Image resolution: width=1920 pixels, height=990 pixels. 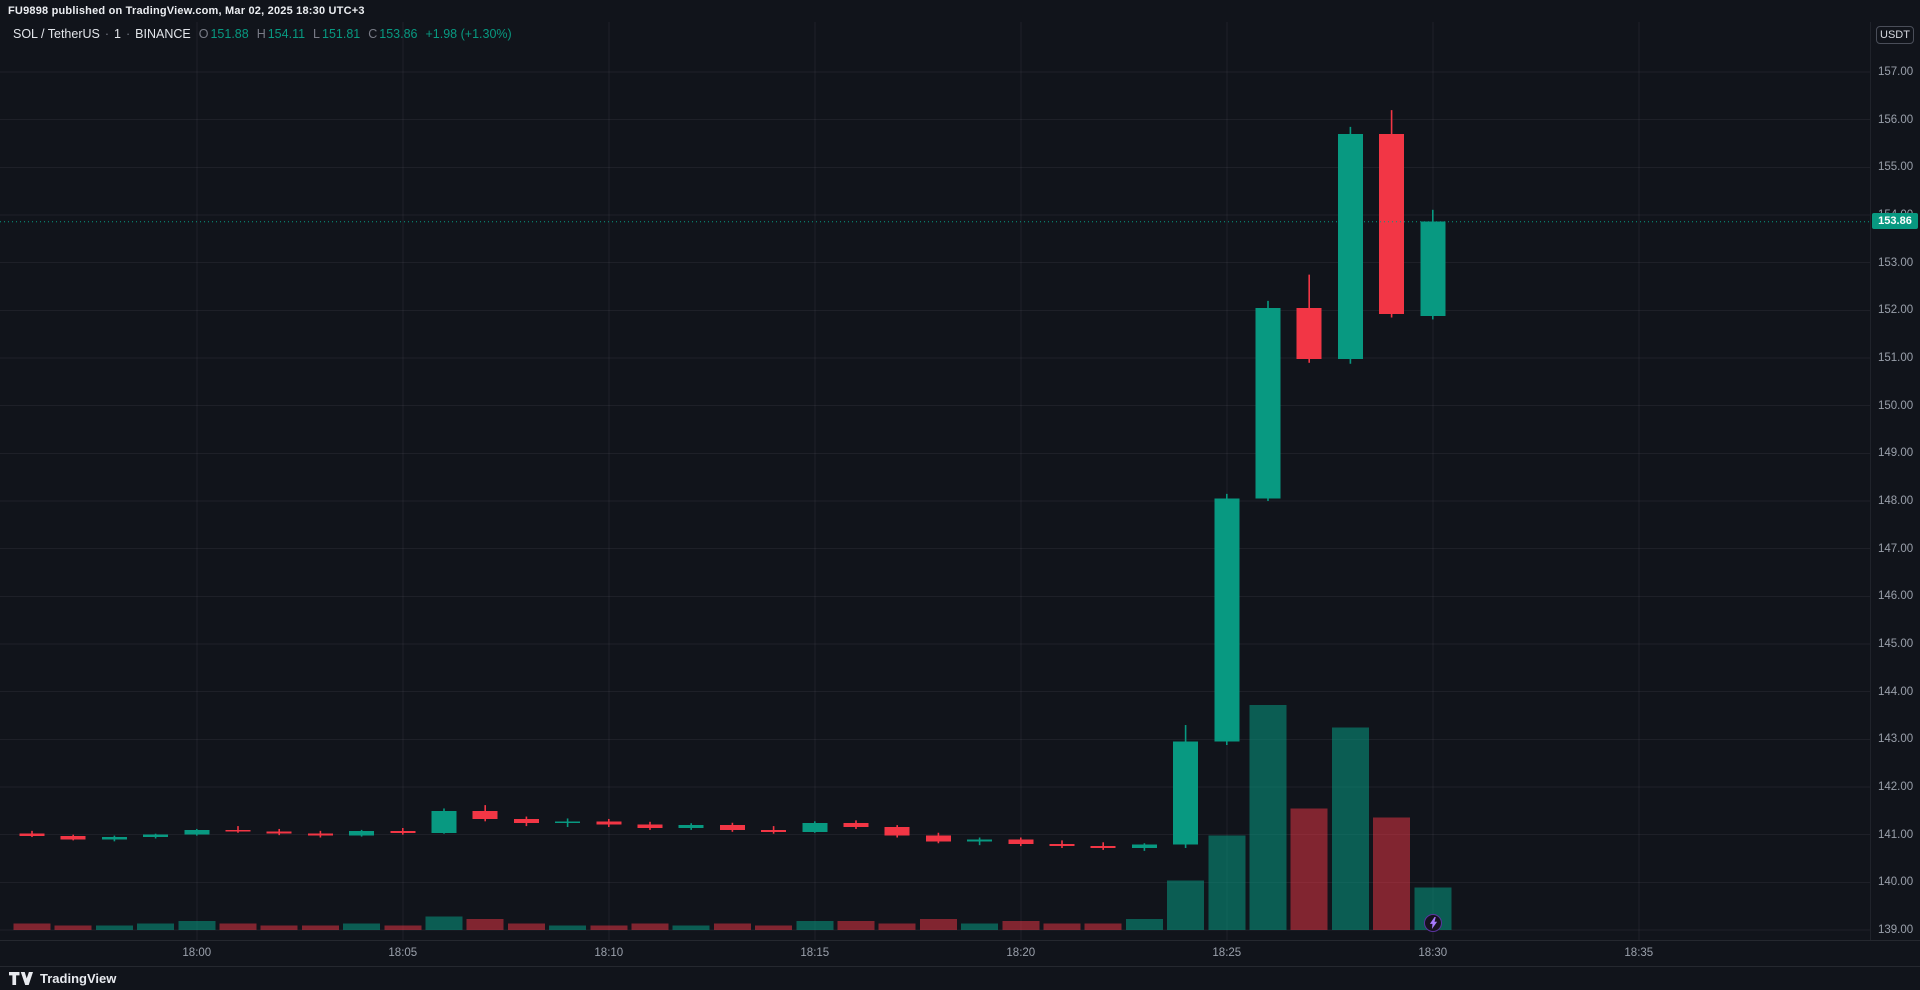 What do you see at coordinates (1895, 35) in the screenshot?
I see `currency-button: USDT` at bounding box center [1895, 35].